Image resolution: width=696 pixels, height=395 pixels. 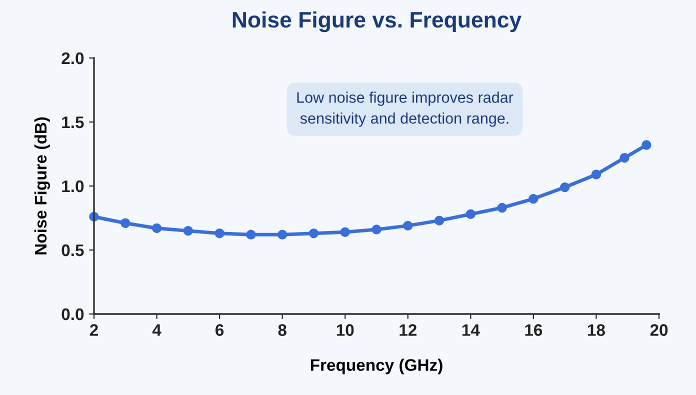 I want to click on x-tick-label: 2, so click(x=94, y=330).